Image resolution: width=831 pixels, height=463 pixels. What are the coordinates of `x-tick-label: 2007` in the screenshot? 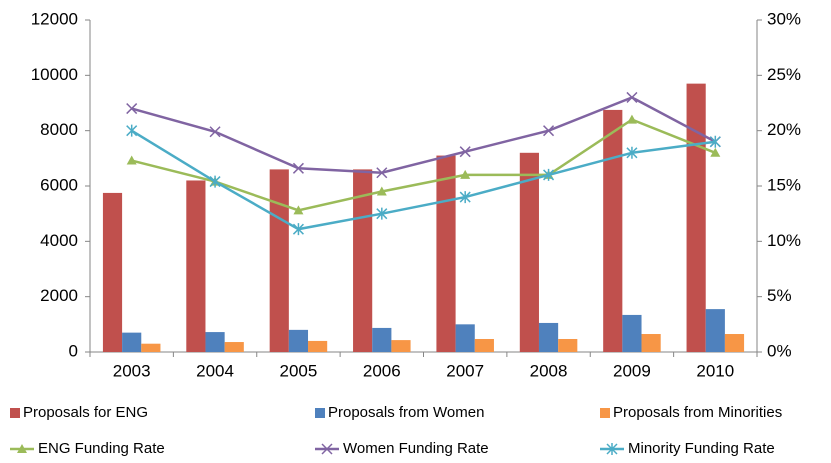 It's located at (465, 370).